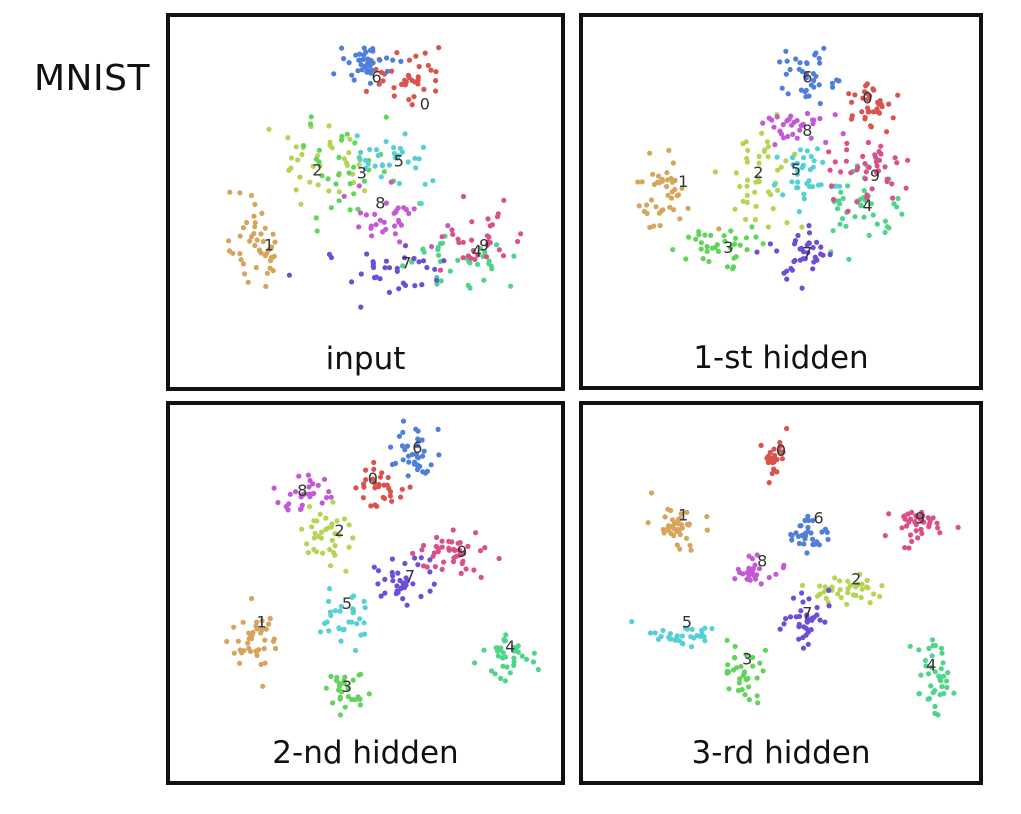 This screenshot has width=1021, height=814. I want to click on cluster-label-8: 8, so click(807, 130).